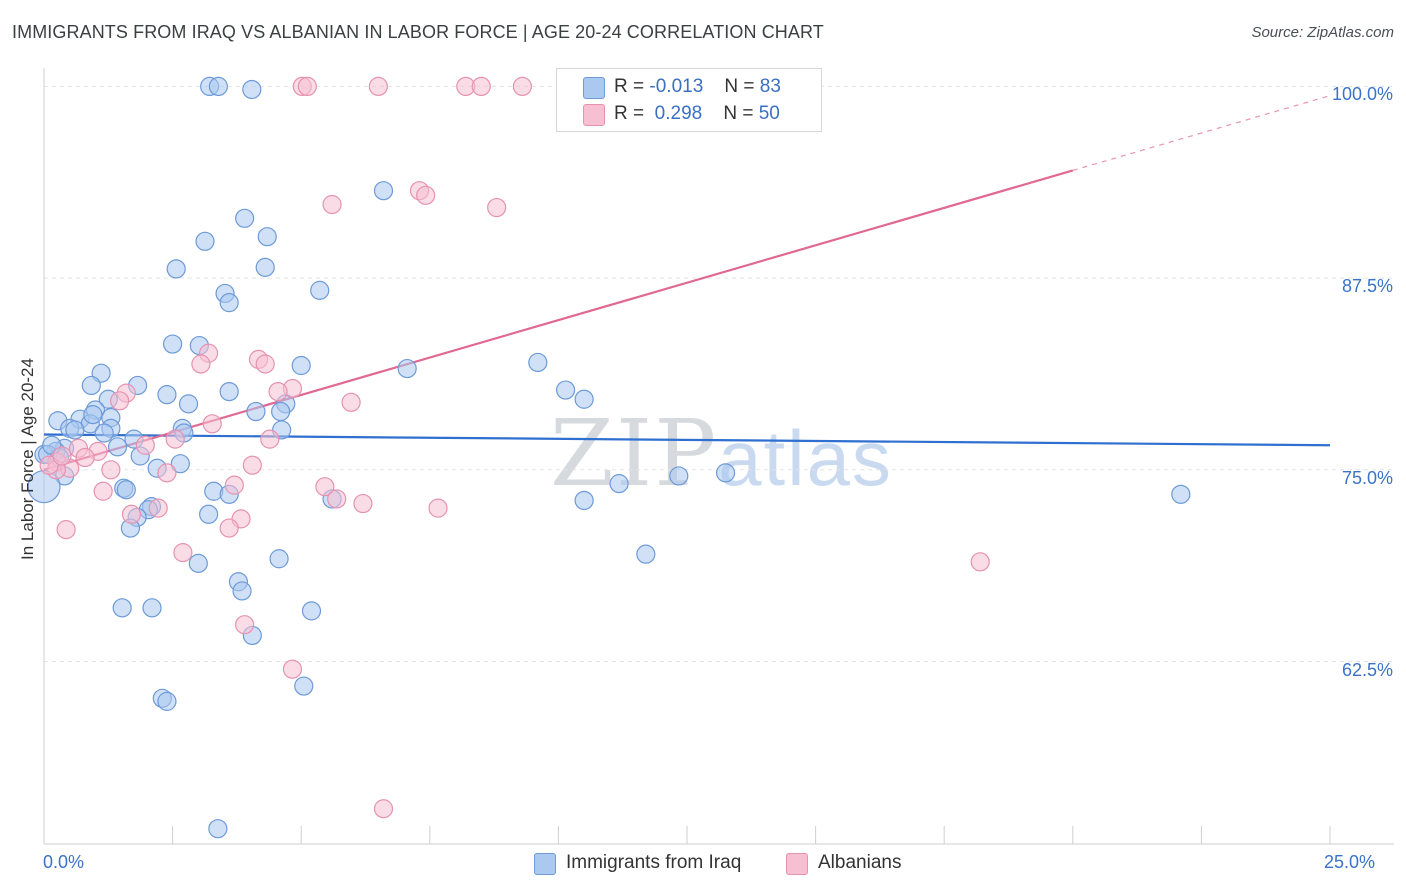 This screenshot has width=1406, height=892. Describe the element at coordinates (634, 453) in the screenshot. I see `watermark-zip: ZIP` at that location.